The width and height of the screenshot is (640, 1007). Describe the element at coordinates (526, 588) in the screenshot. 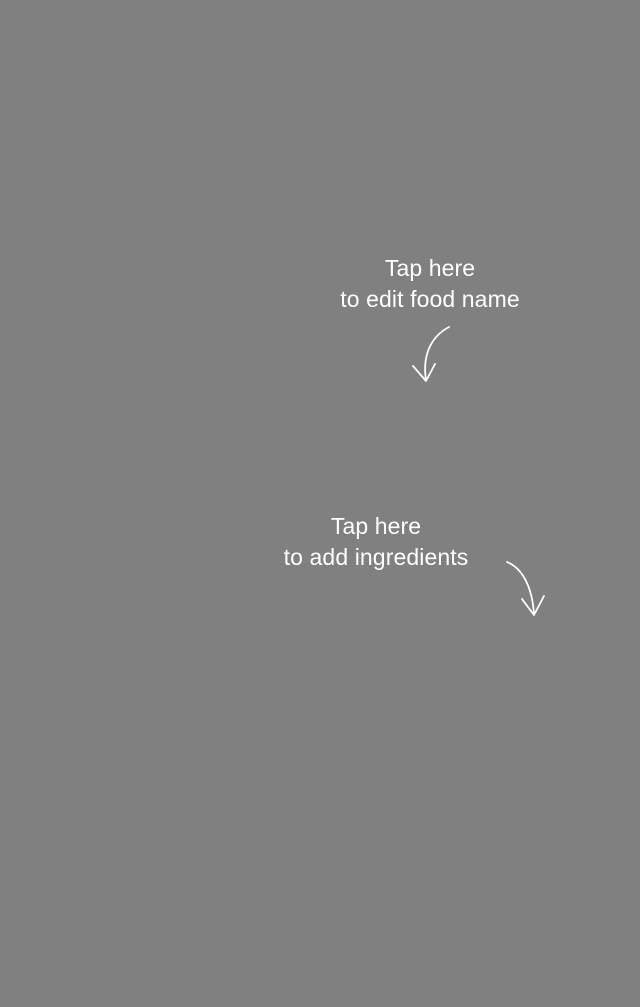

I see `curved-arrow-down-right-icon` at that location.